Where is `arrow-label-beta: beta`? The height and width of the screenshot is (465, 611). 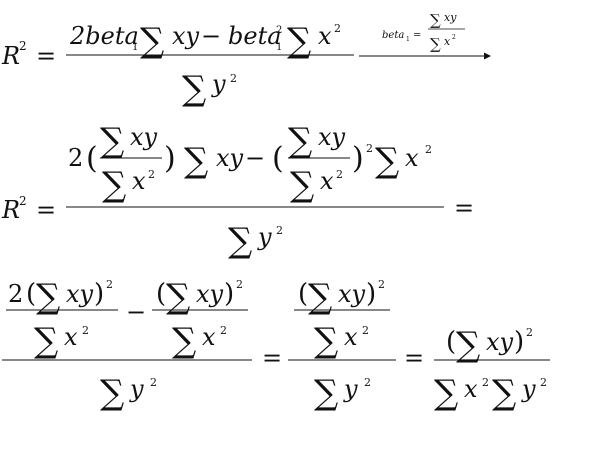 arrow-label-beta: beta is located at coordinates (393, 35).